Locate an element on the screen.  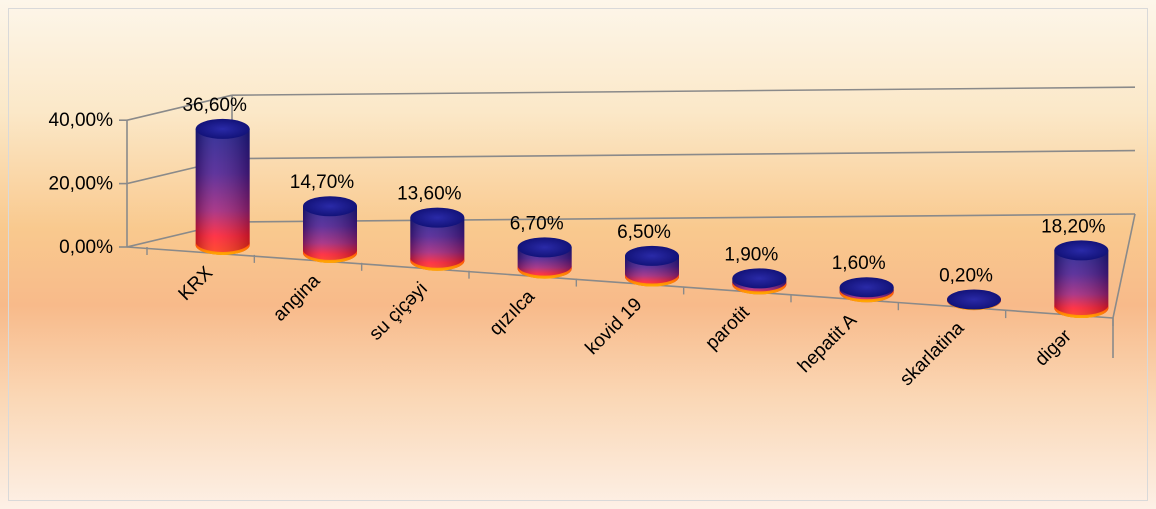
data-label: 18,20% is located at coordinates (1073, 226).